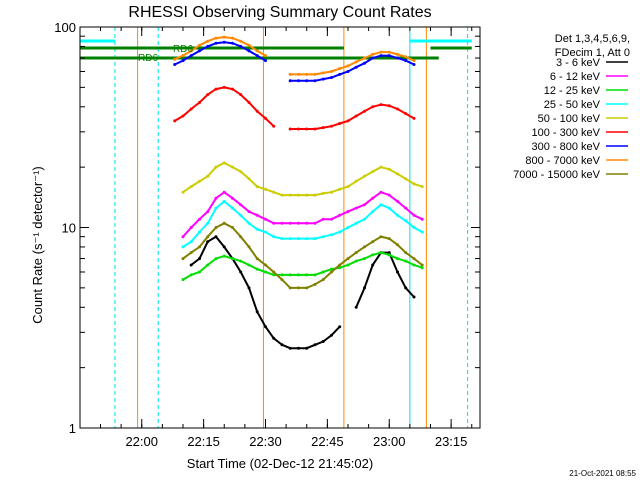 This screenshot has width=640, height=480. What do you see at coordinates (302, 266) in the screenshot?
I see `series-line-12-25-keV` at bounding box center [302, 266].